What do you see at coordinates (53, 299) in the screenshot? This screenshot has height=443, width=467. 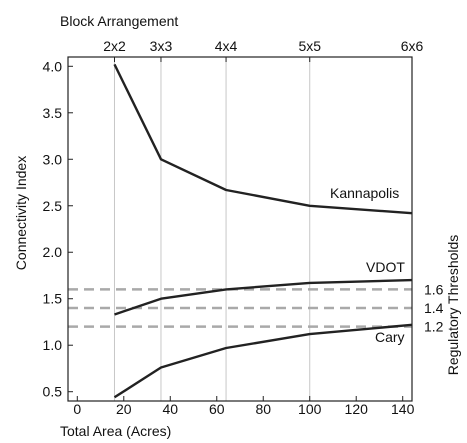 I see `y-tick-label: 1.5` at bounding box center [53, 299].